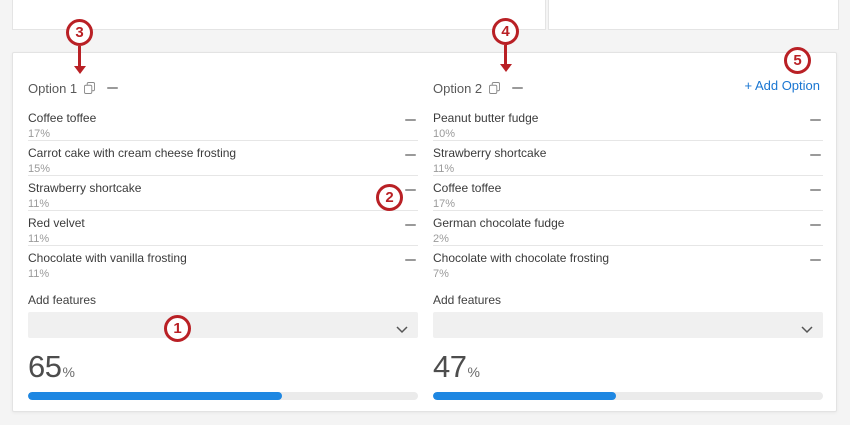  What do you see at coordinates (628, 370) in the screenshot?
I see `score-value: 47%` at bounding box center [628, 370].